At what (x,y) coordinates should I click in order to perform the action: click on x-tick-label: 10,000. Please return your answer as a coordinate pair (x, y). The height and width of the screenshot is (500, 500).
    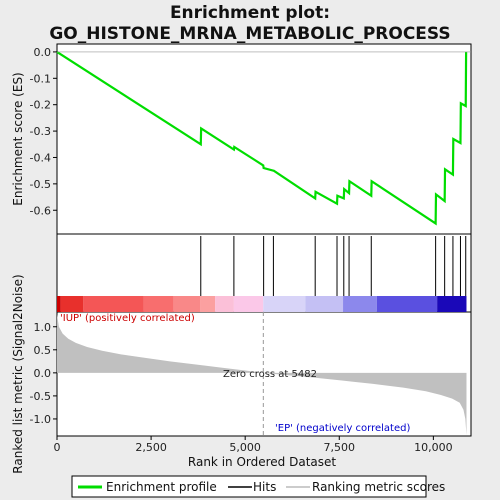
    Looking at the image, I should click on (433, 447).